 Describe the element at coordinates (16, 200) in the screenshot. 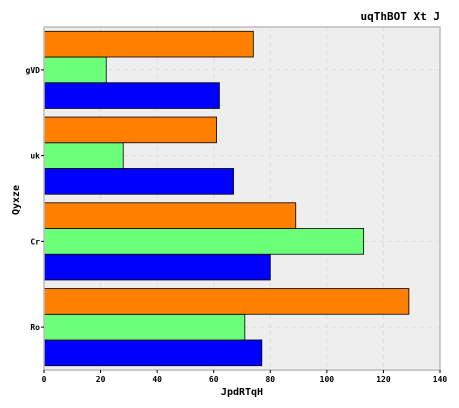

I see `y-axis-label: Qyxze` at that location.